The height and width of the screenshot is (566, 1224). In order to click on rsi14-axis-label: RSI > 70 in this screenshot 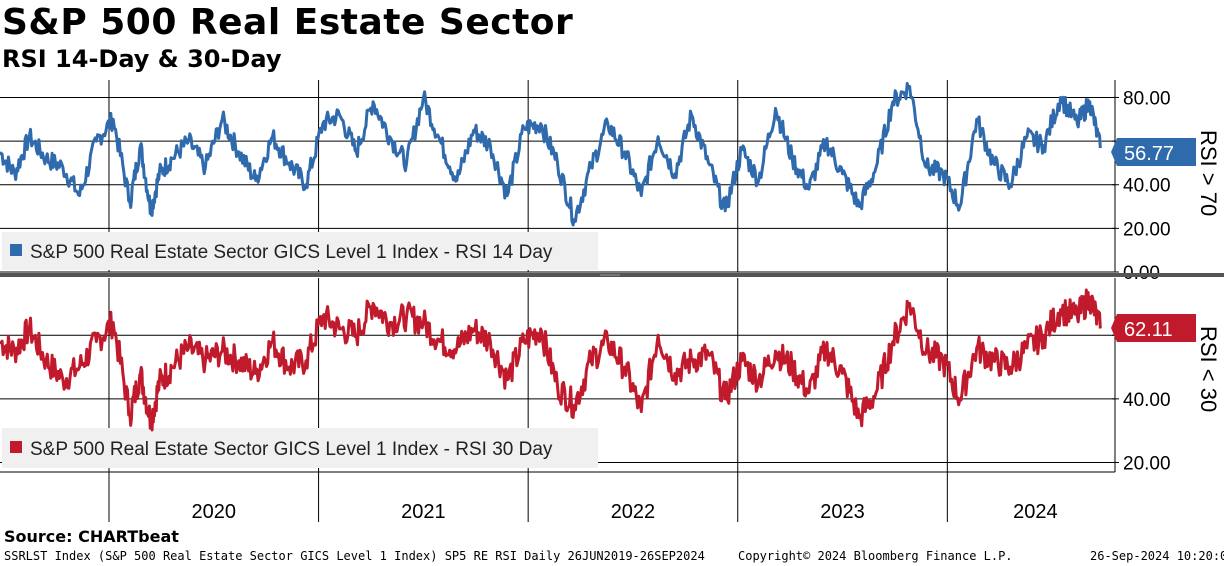, I will do `click(1208, 173)`.